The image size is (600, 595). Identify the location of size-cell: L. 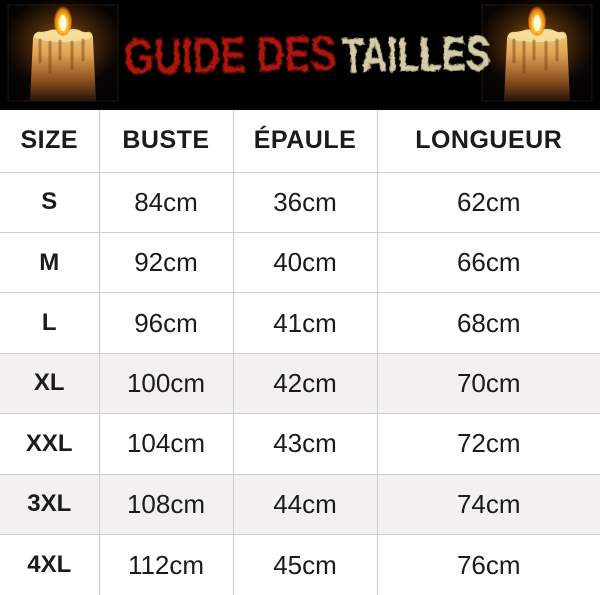
(50, 323).